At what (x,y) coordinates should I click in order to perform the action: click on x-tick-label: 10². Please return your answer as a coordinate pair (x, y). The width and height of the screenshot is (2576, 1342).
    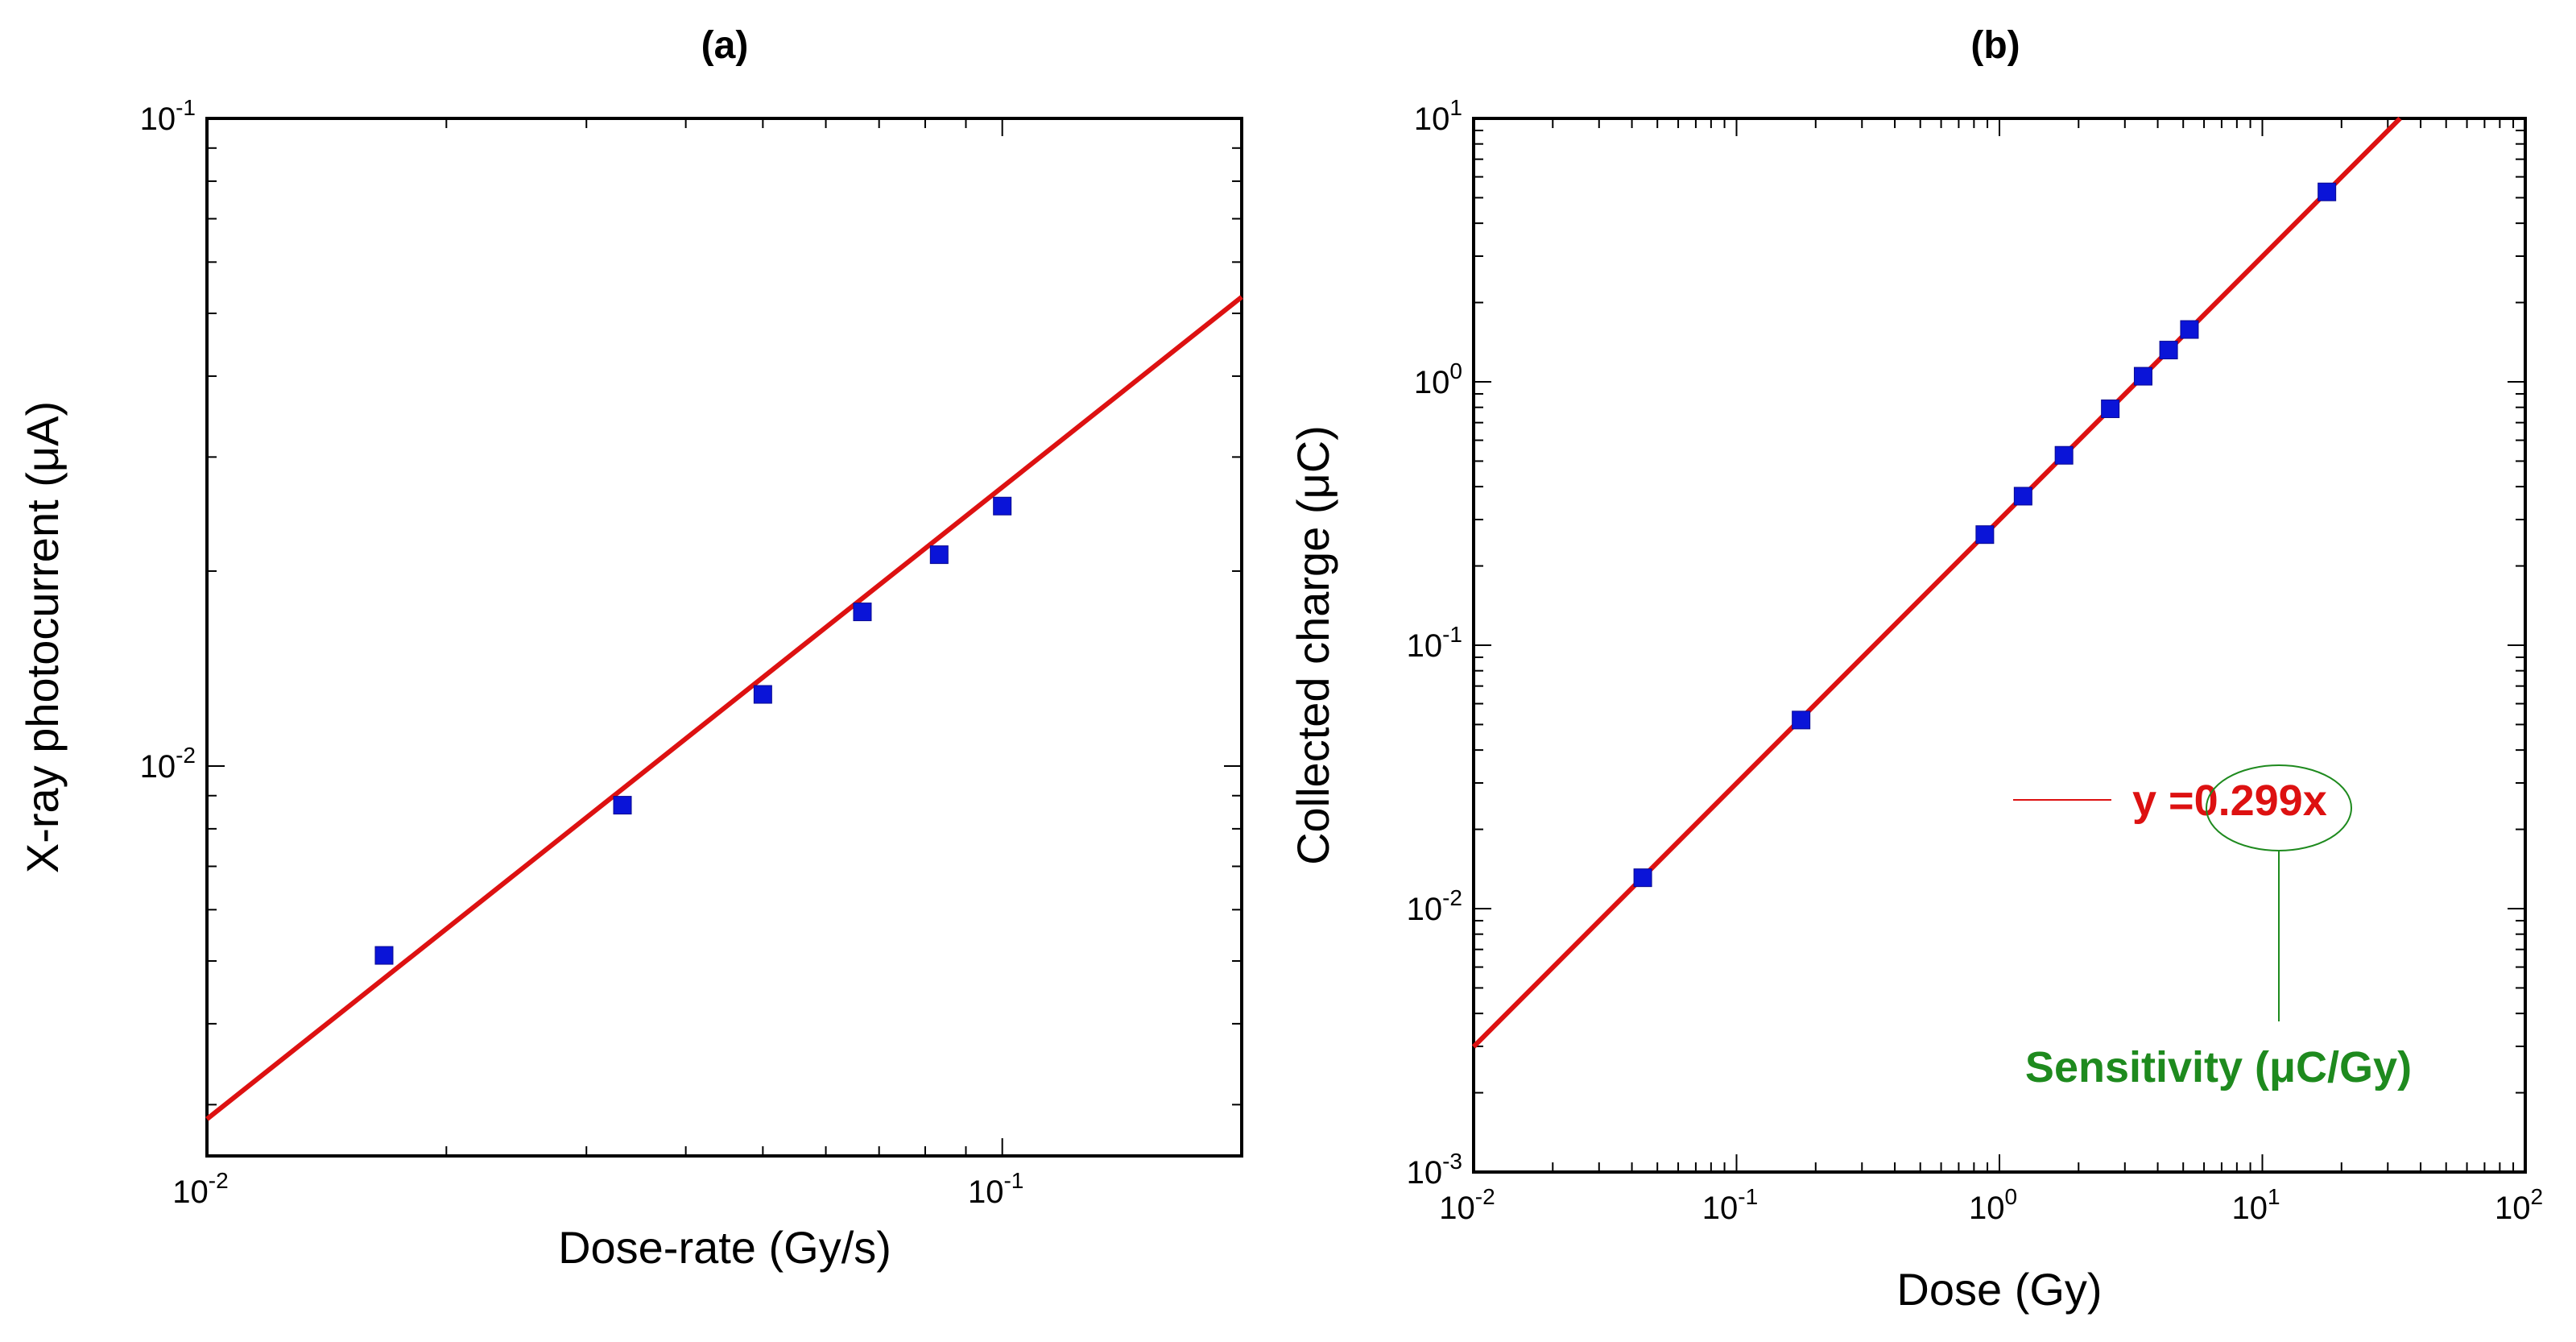
    Looking at the image, I should click on (2519, 1205).